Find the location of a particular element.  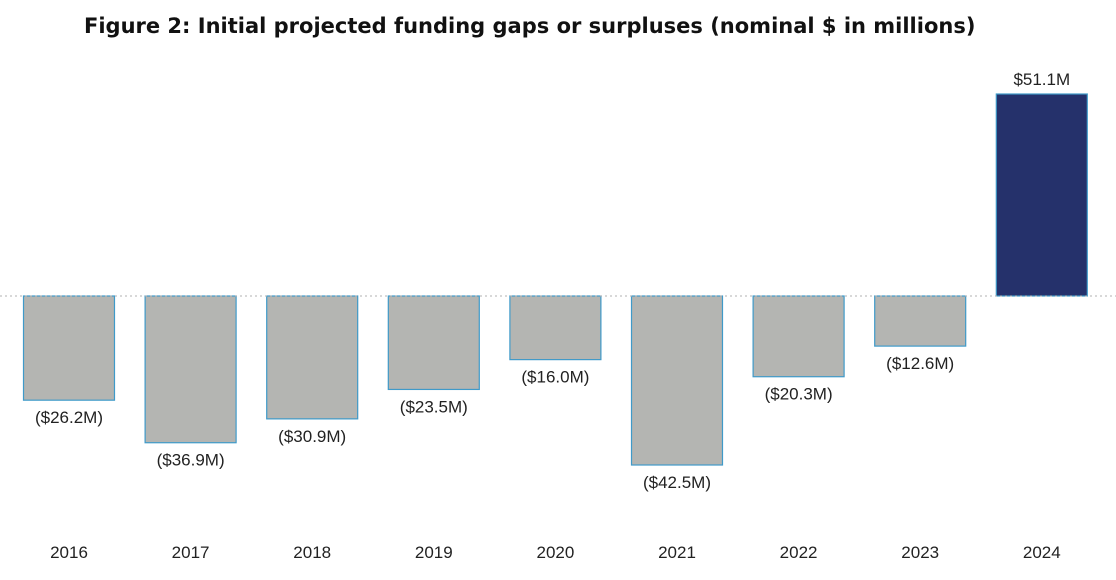

data-label-2016: ($26.2M) is located at coordinates (69, 417).